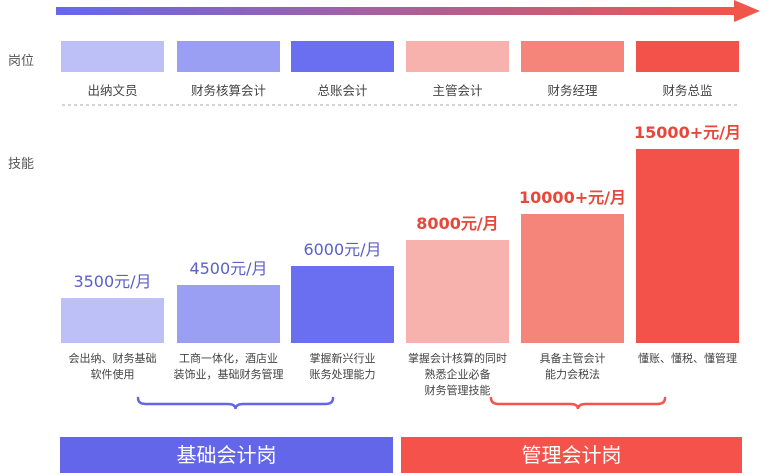 This screenshot has width=765, height=475. Describe the element at coordinates (342, 90) in the screenshot. I see `position-label: 总账会计` at that location.